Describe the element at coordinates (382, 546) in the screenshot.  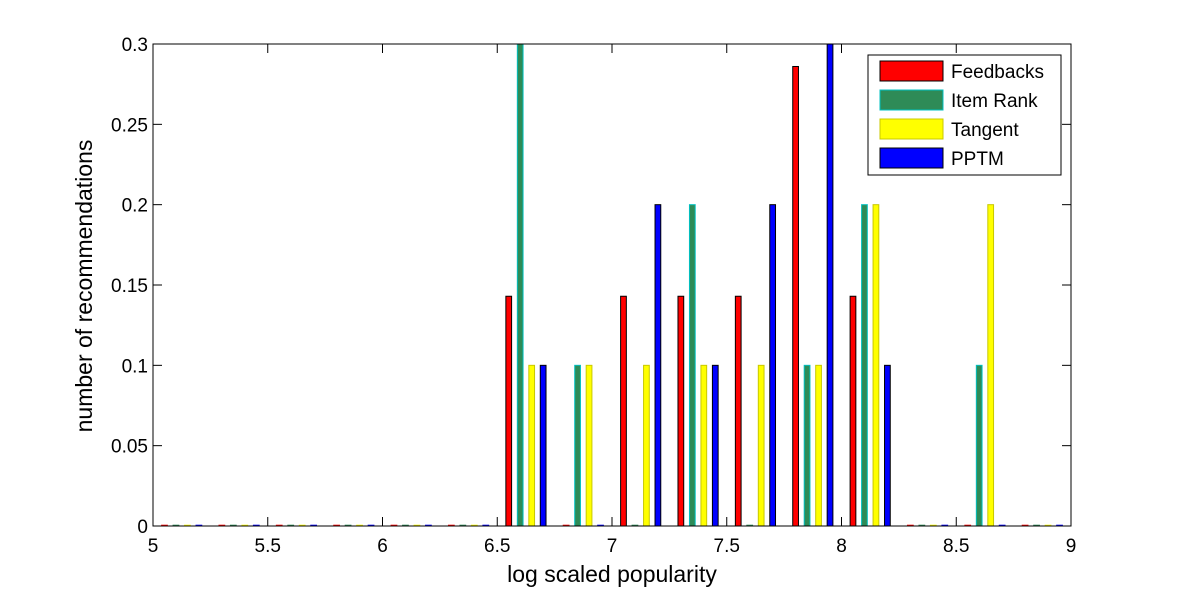
I see `x-tick-label: 6` at that location.